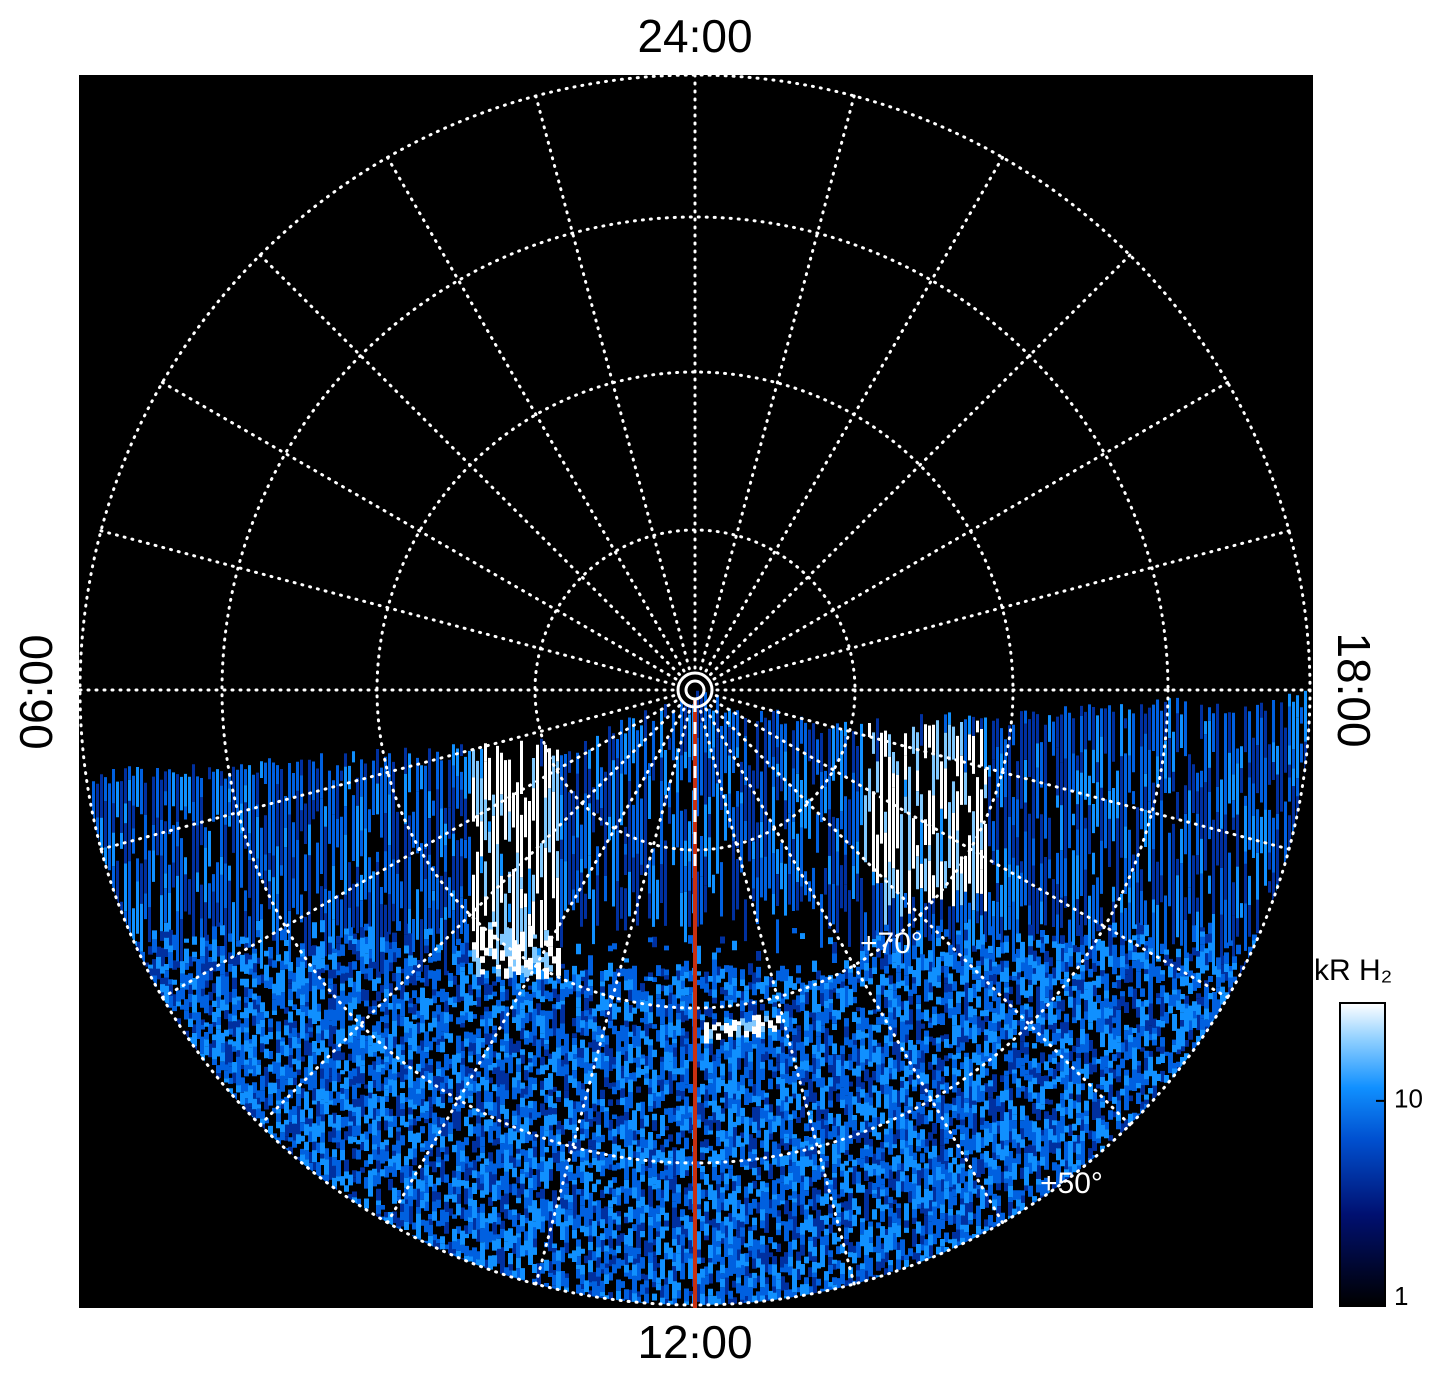  I want to click on colorbar, so click(1362, 1154).